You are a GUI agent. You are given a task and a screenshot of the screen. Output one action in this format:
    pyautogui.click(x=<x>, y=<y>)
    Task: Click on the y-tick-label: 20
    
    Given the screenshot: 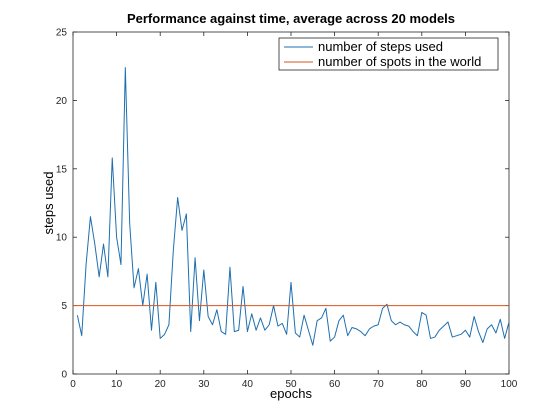 What is the action you would take?
    pyautogui.click(x=62, y=101)
    